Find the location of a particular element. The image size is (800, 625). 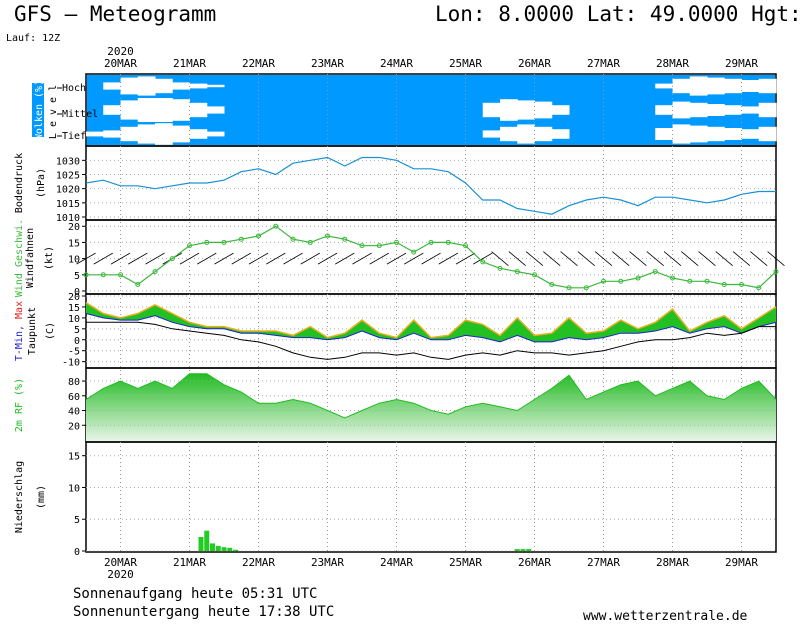

precip-ylabel: Niederschlag is located at coordinates (19, 497).